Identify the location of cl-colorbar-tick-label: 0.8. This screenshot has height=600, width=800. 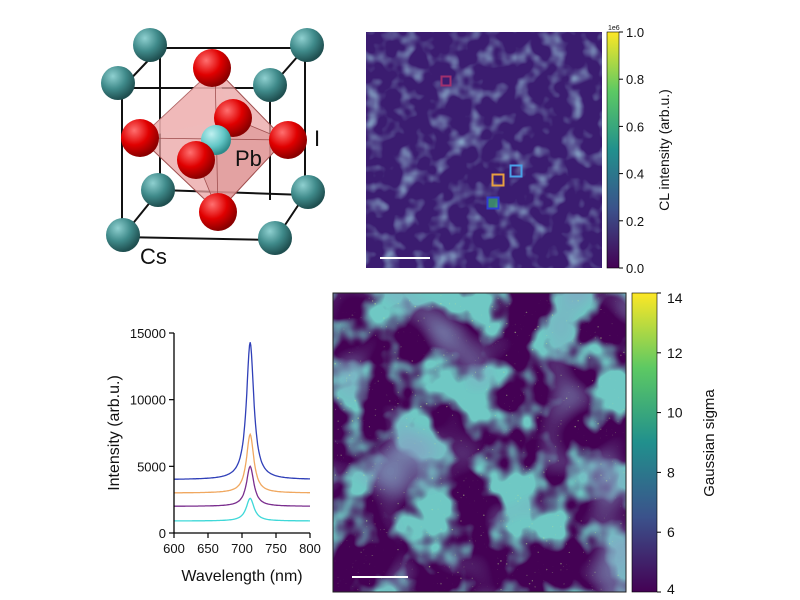
(635, 79).